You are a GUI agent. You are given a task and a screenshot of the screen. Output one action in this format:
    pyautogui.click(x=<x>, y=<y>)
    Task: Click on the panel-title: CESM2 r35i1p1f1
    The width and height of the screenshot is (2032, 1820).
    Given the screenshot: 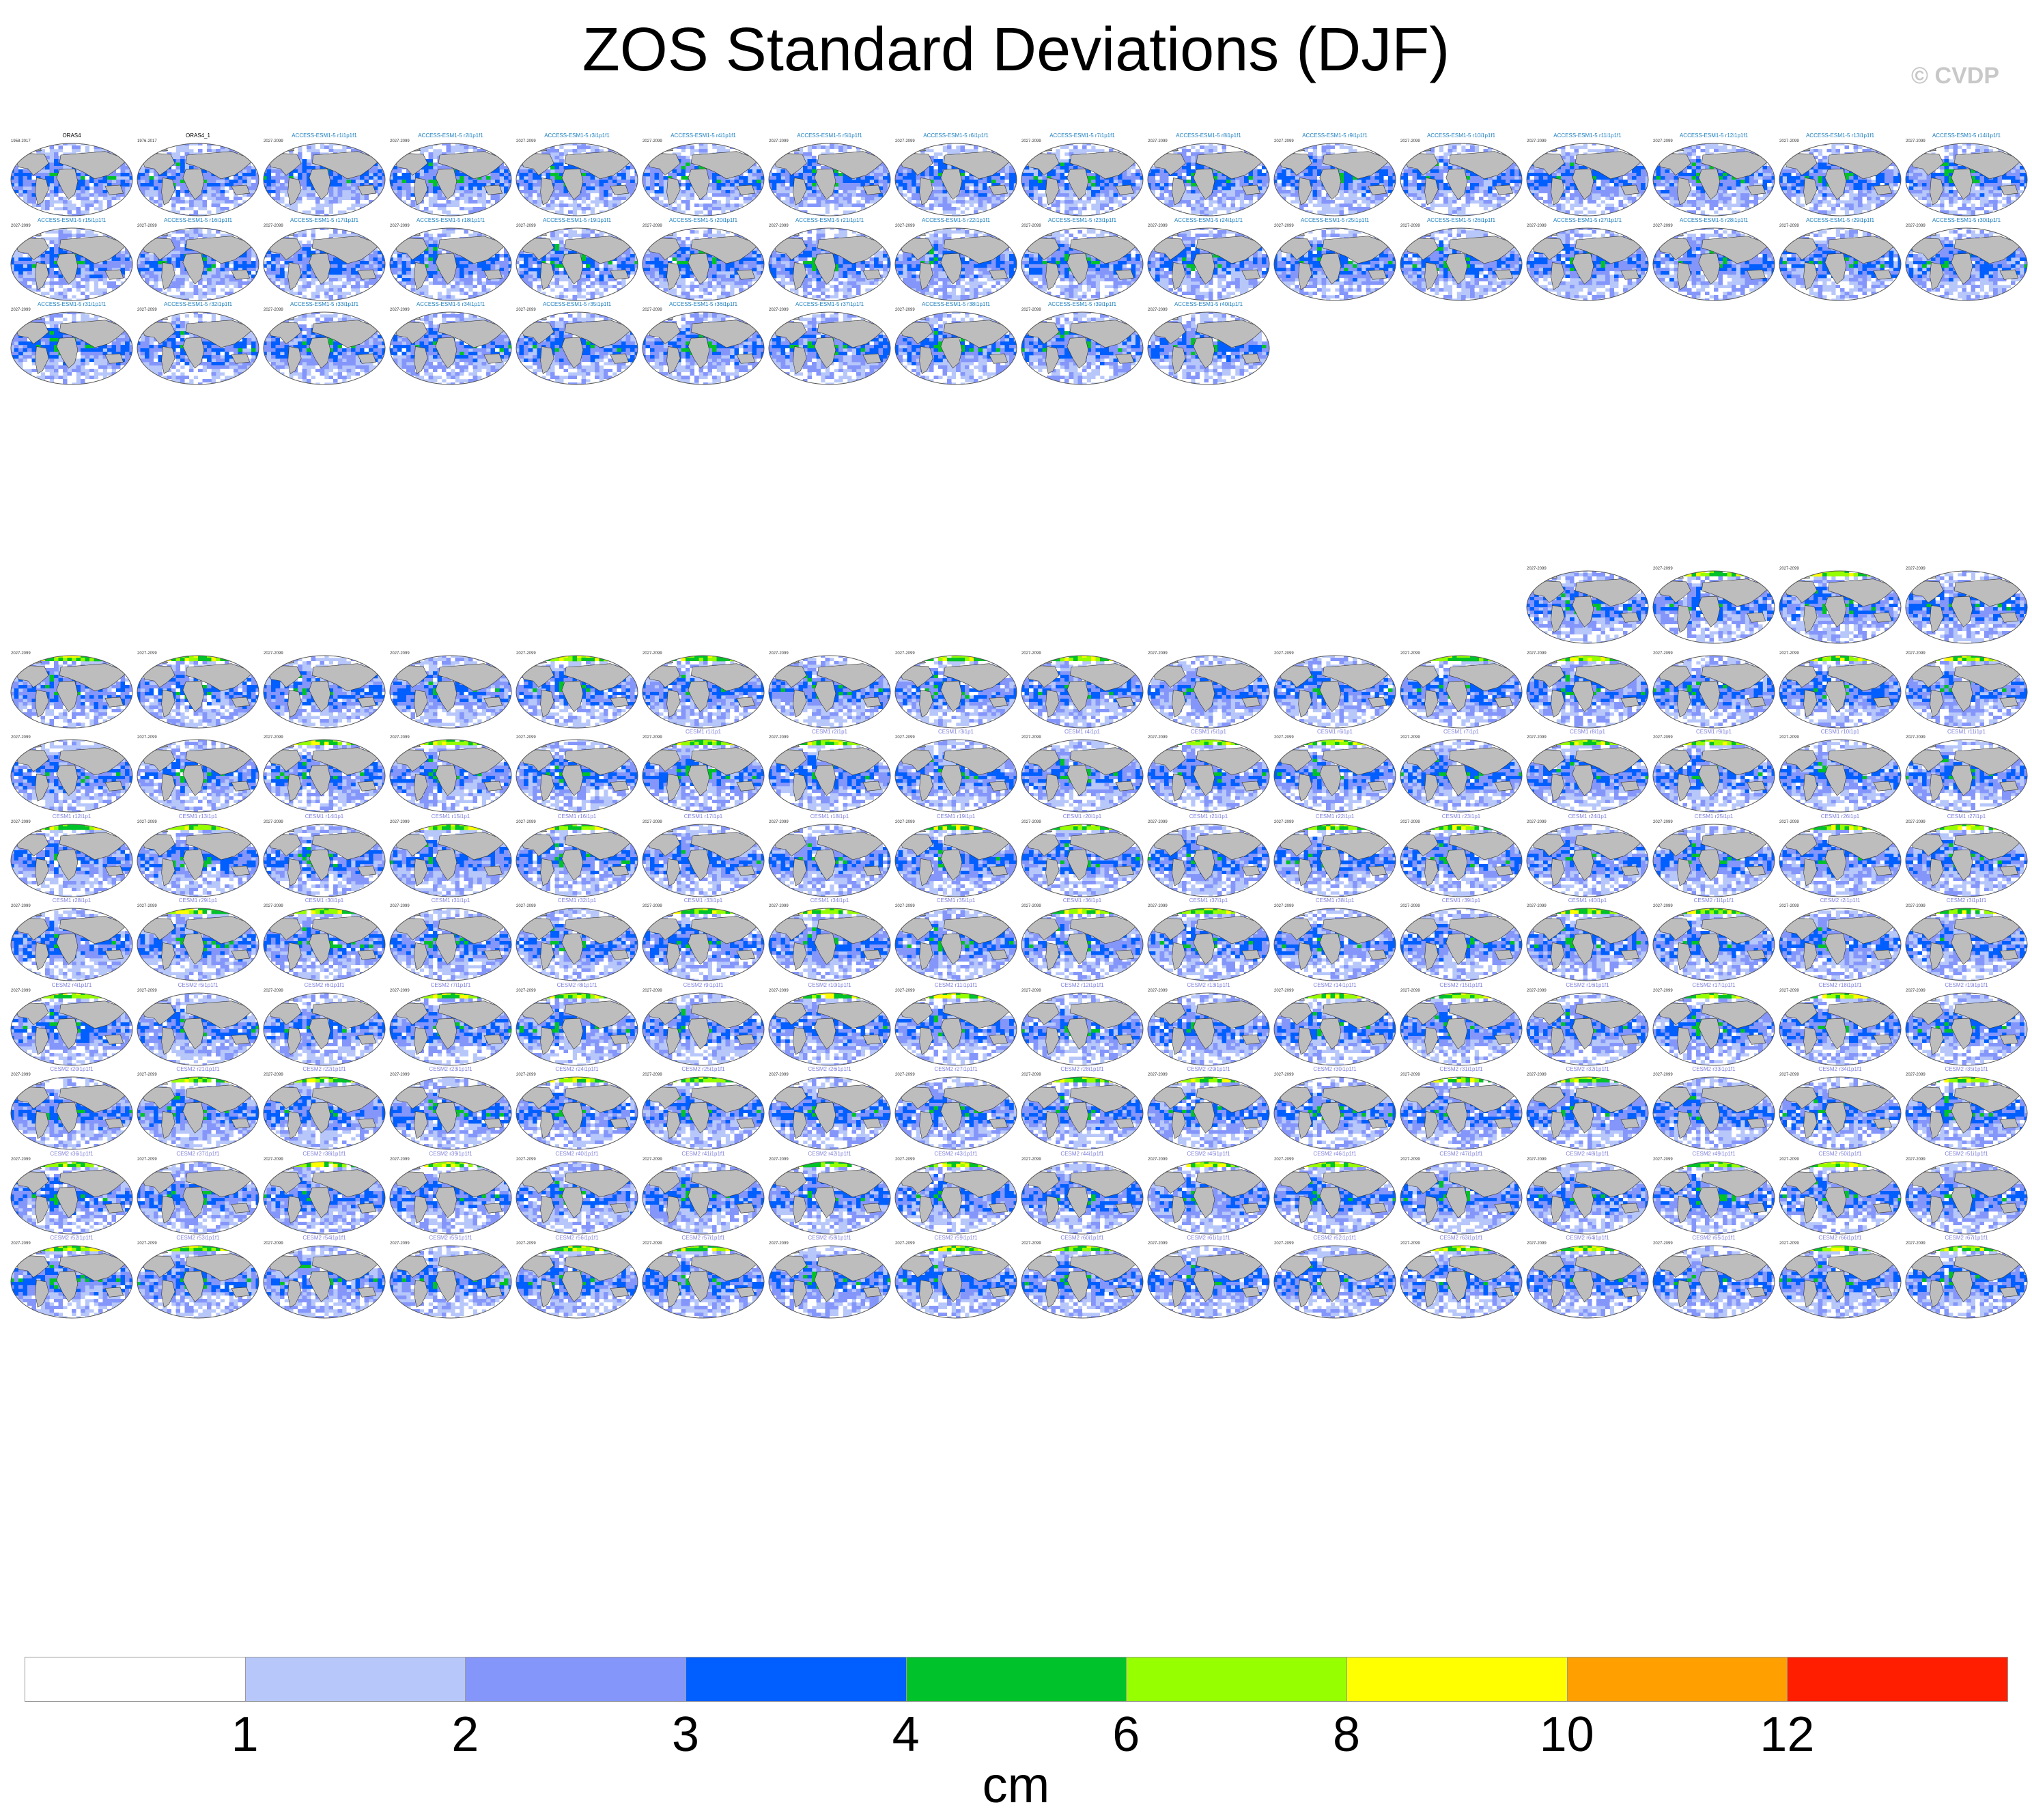 What is the action you would take?
    pyautogui.click(x=1966, y=1069)
    